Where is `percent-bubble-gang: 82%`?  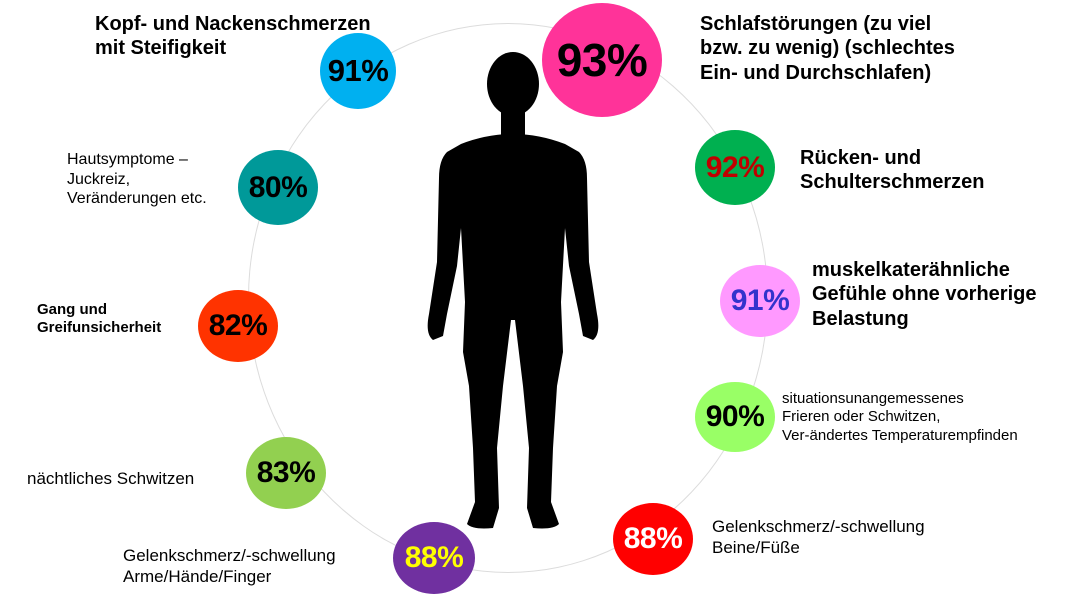 percent-bubble-gang: 82% is located at coordinates (238, 326).